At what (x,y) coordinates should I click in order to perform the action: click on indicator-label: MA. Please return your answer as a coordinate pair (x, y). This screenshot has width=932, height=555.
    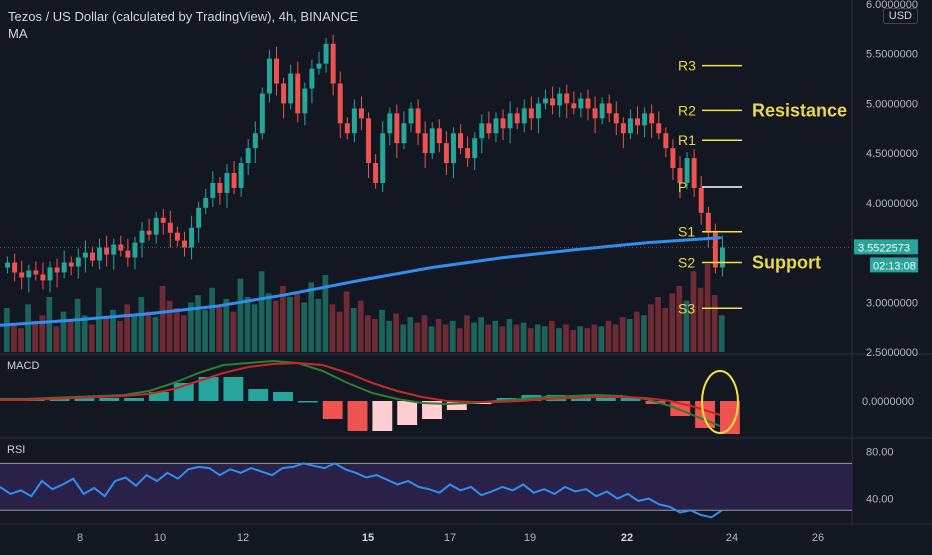
    Looking at the image, I should click on (18, 33).